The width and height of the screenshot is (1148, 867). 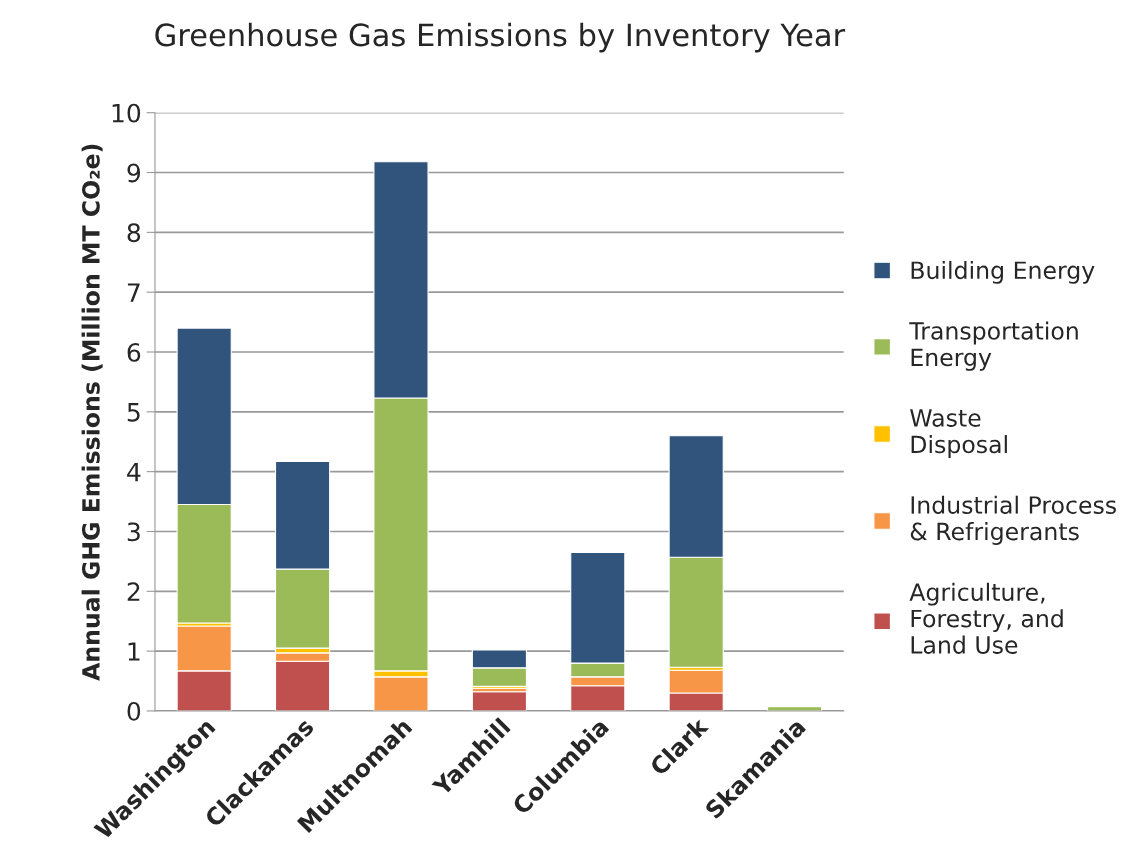 I want to click on y-tick-label: 2, so click(x=133, y=591).